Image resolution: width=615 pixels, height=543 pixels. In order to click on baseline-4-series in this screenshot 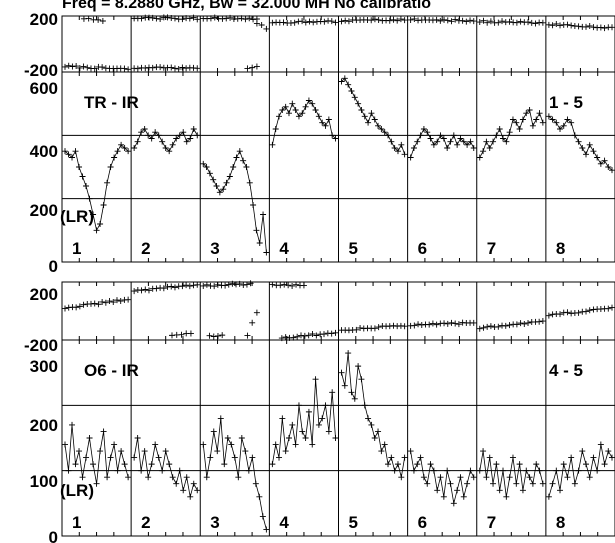, I will do `click(304, 22)`.